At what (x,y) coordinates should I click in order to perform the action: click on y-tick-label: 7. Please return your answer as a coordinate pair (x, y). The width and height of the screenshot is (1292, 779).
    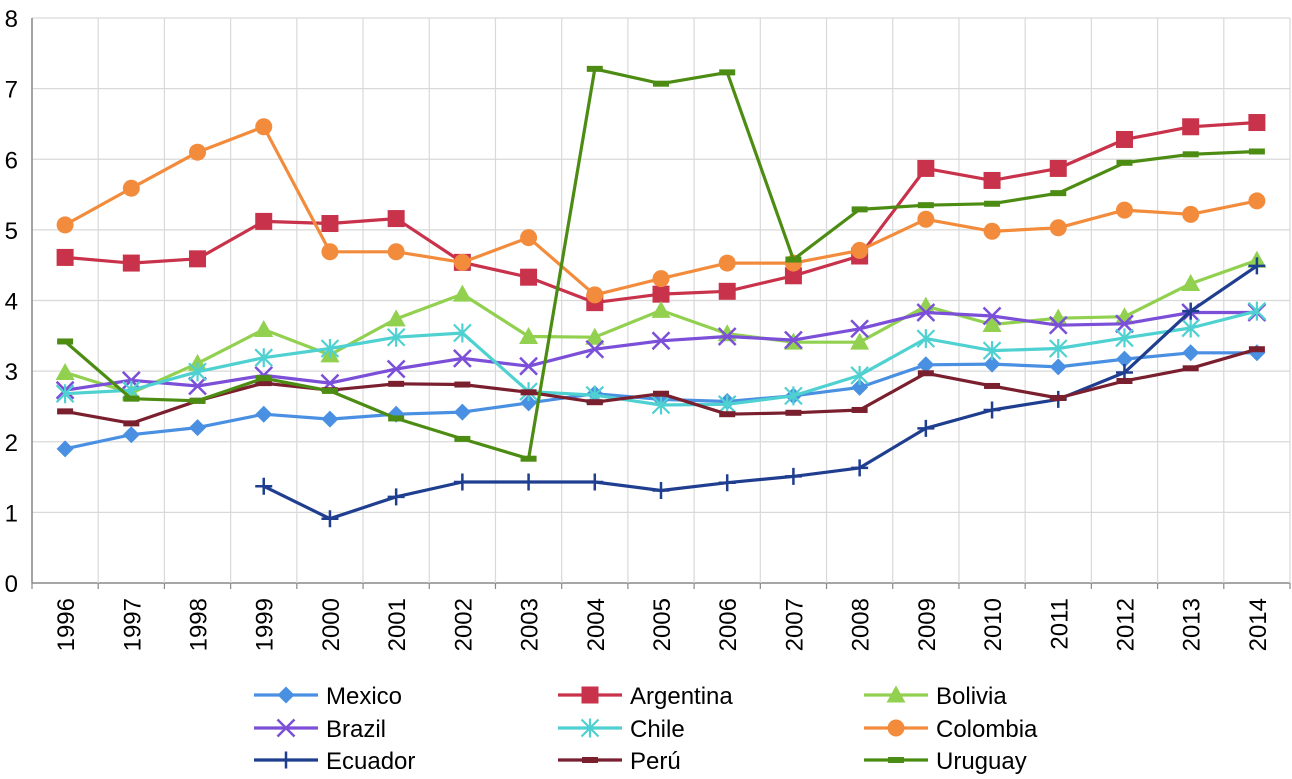
    Looking at the image, I should click on (11, 90).